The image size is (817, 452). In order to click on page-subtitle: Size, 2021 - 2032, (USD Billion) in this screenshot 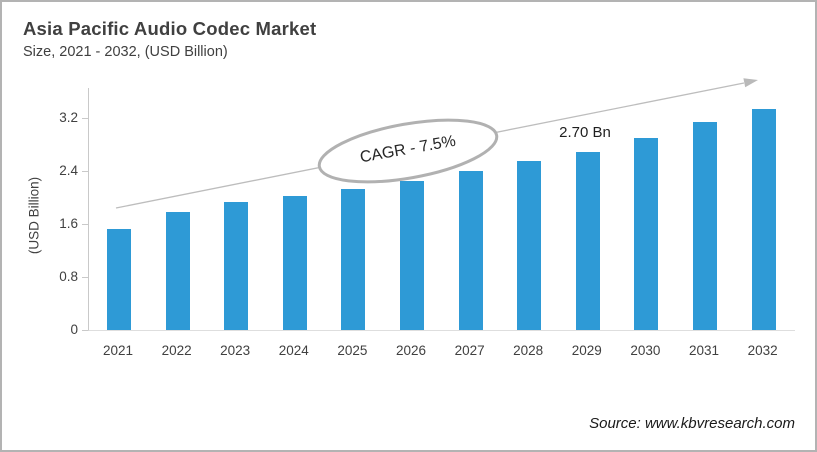, I will do `click(125, 52)`.